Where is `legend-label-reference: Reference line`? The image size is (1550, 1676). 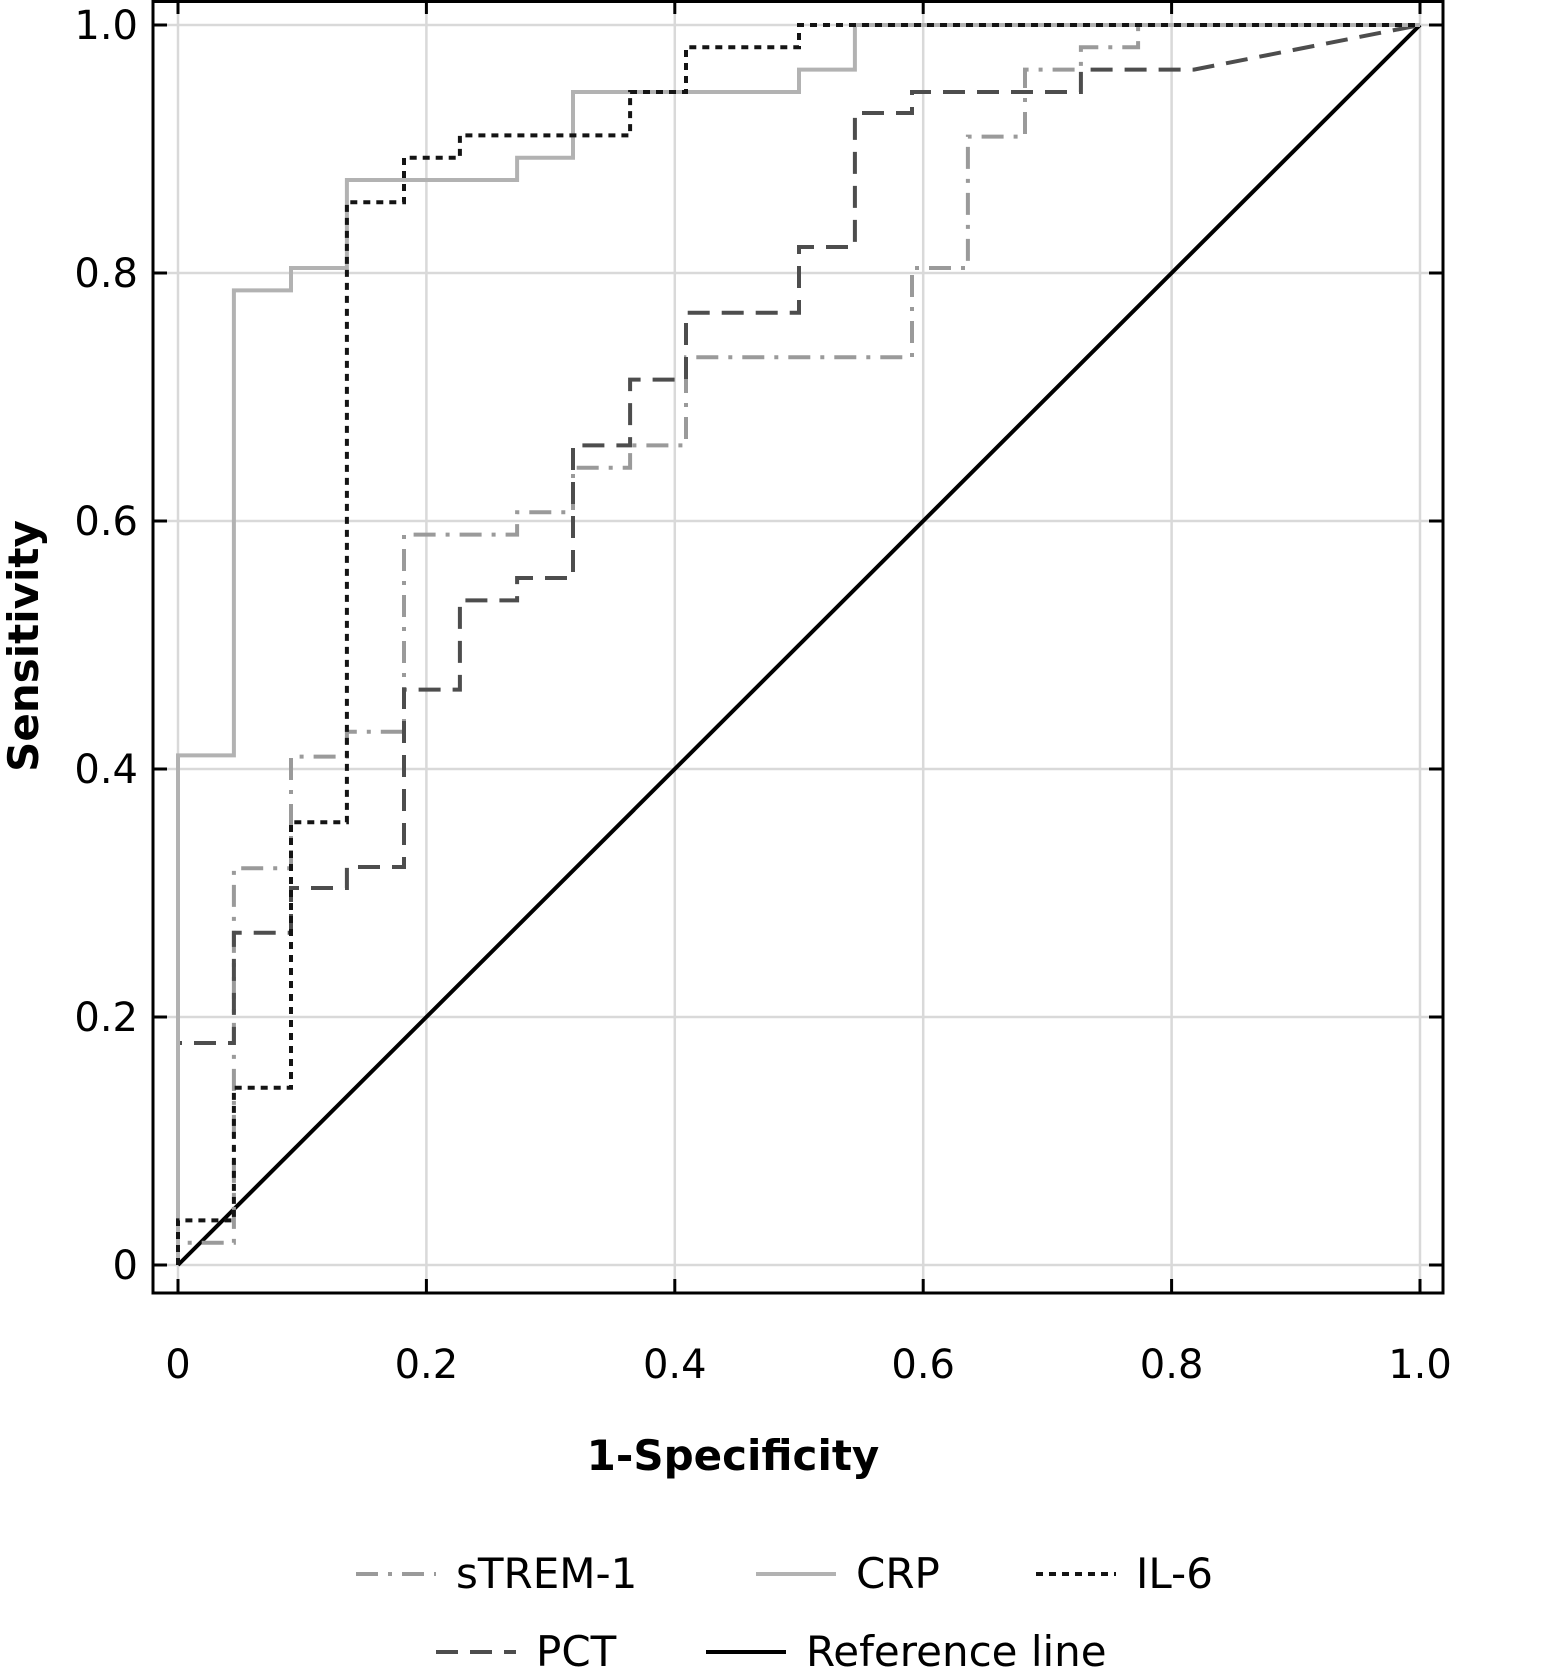
legend-label-reference: Reference line is located at coordinates (956, 1651).